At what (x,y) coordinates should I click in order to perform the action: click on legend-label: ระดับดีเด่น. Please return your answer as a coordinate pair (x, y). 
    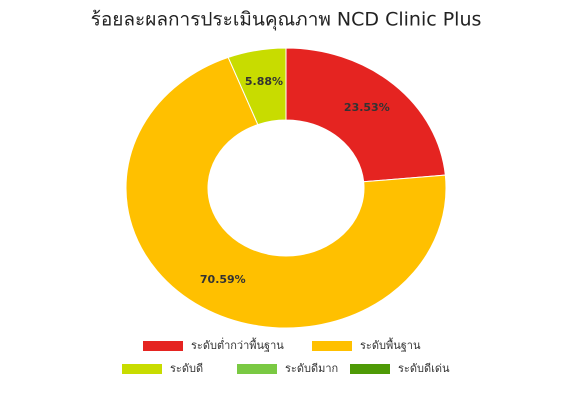
    Looking at the image, I should click on (424, 368).